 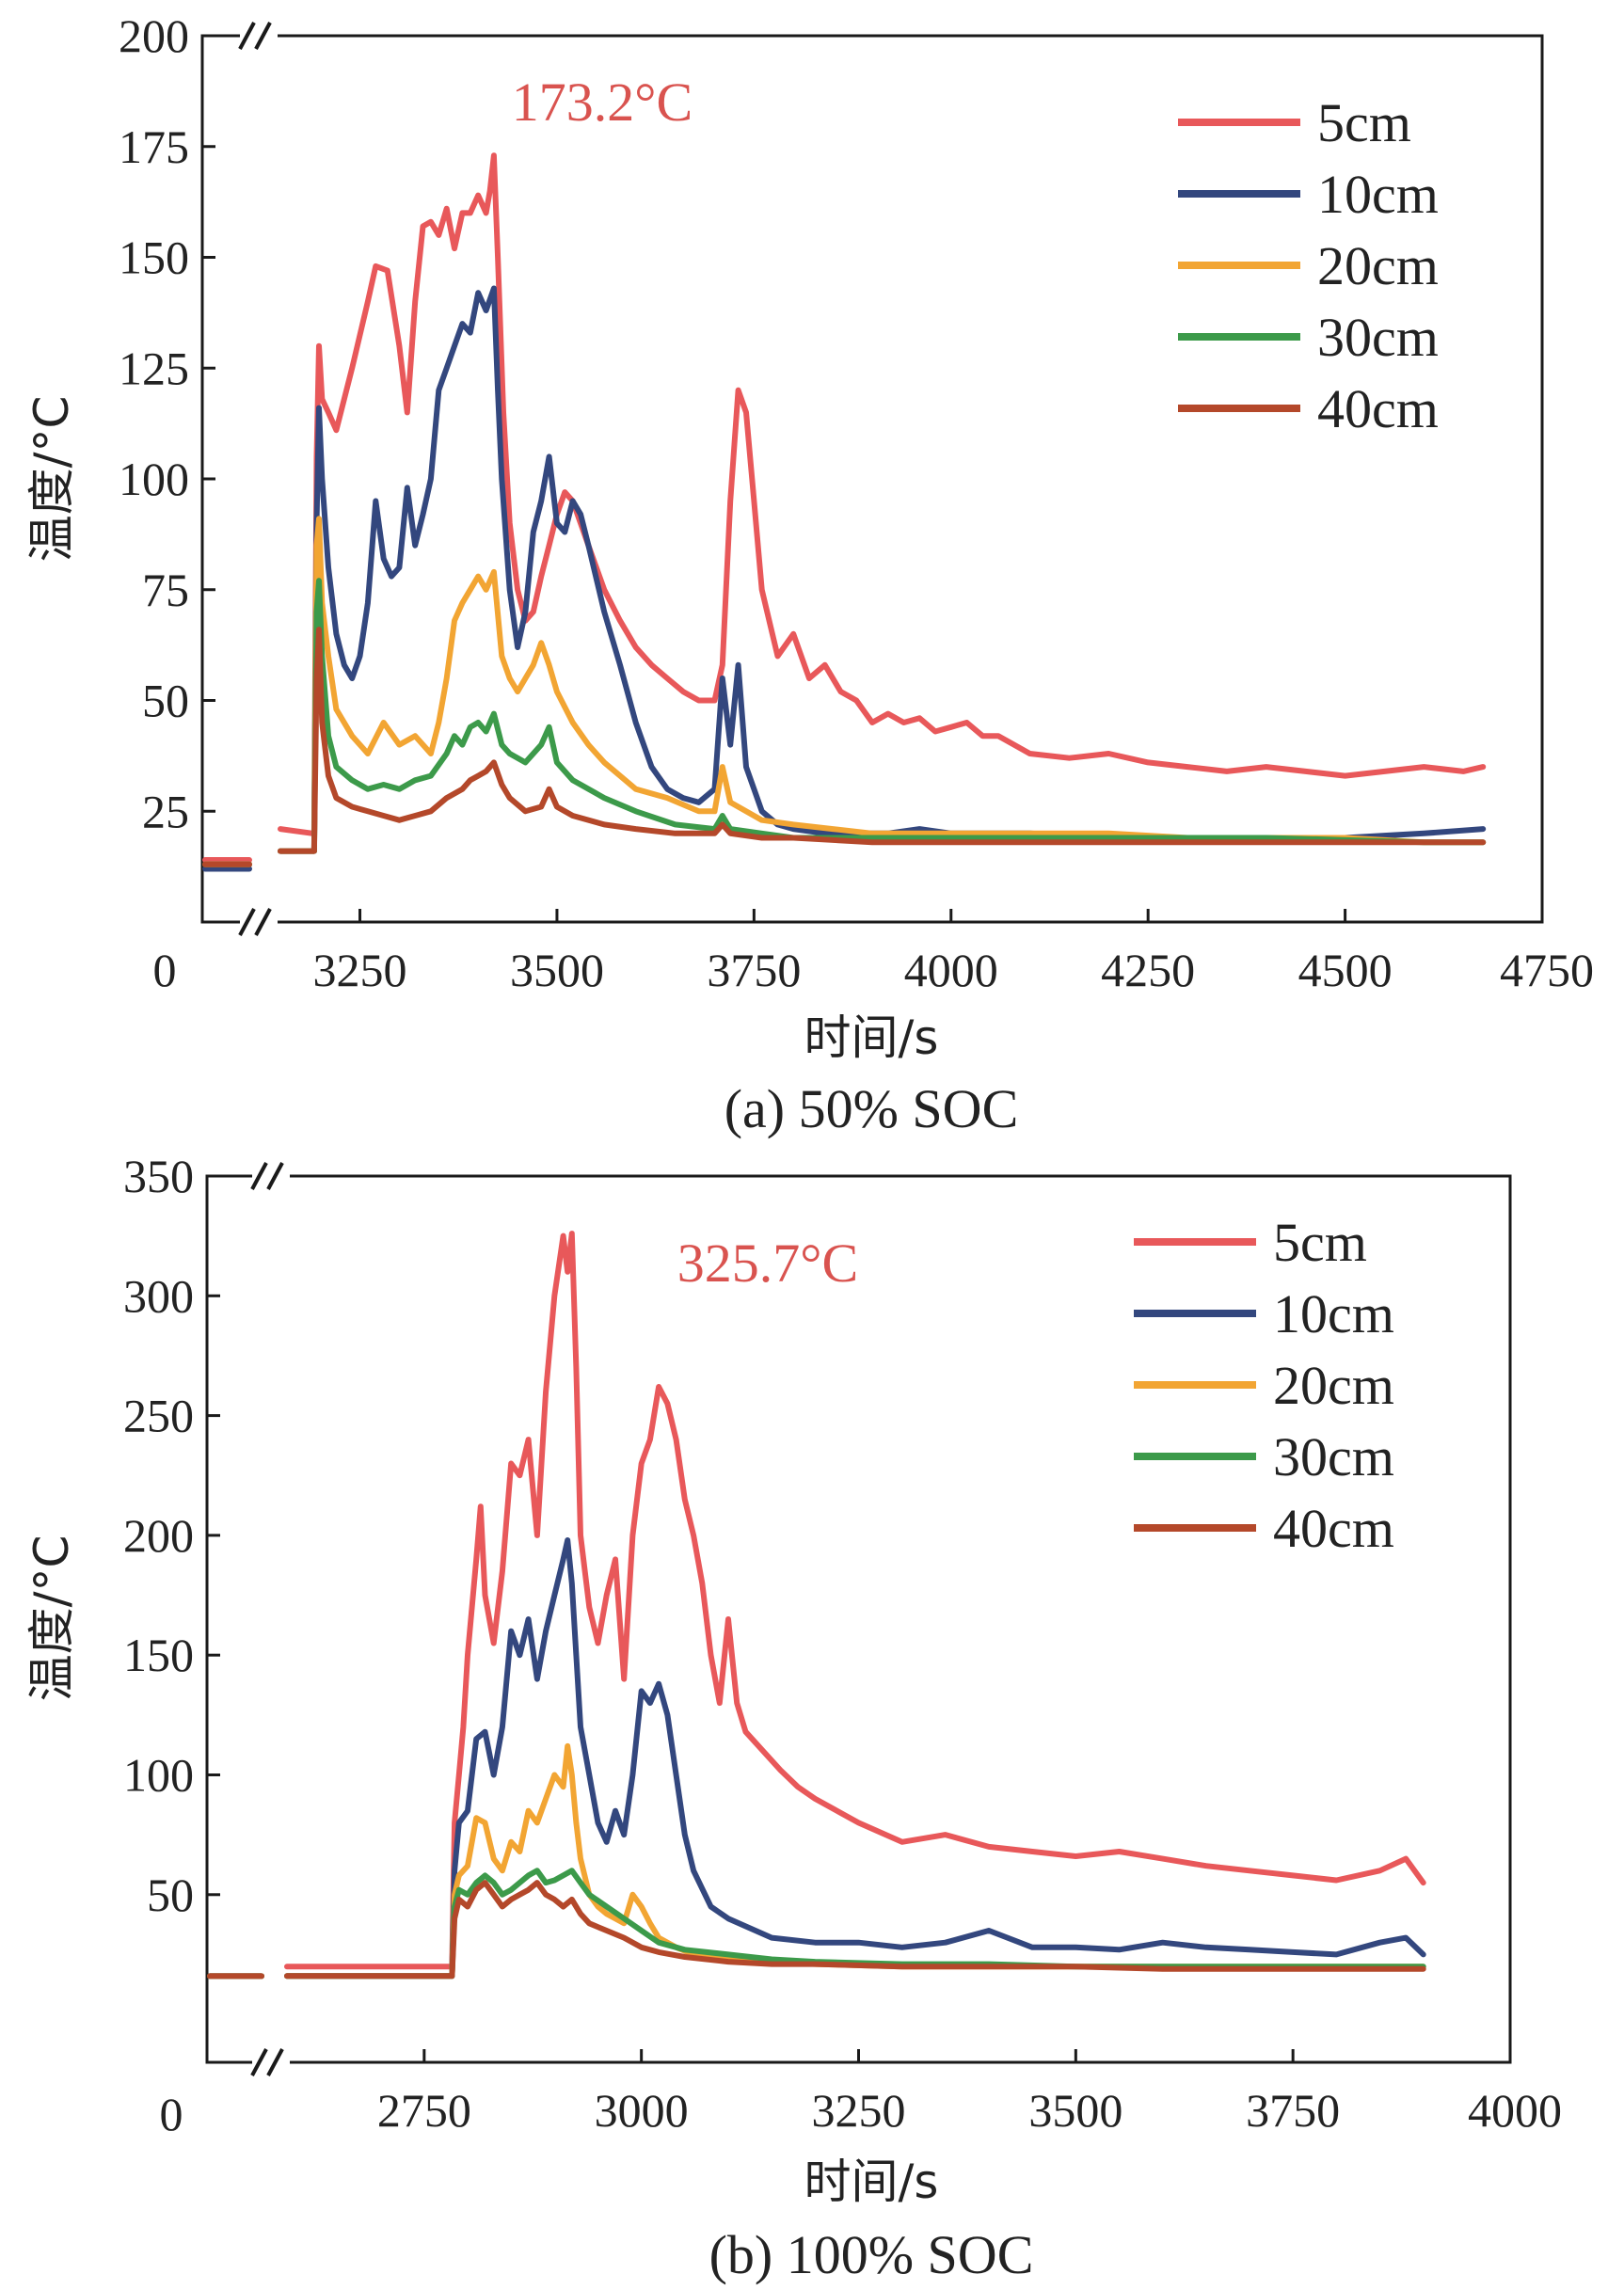 I want to click on peak-annotation: 325.7°C, so click(x=768, y=1263).